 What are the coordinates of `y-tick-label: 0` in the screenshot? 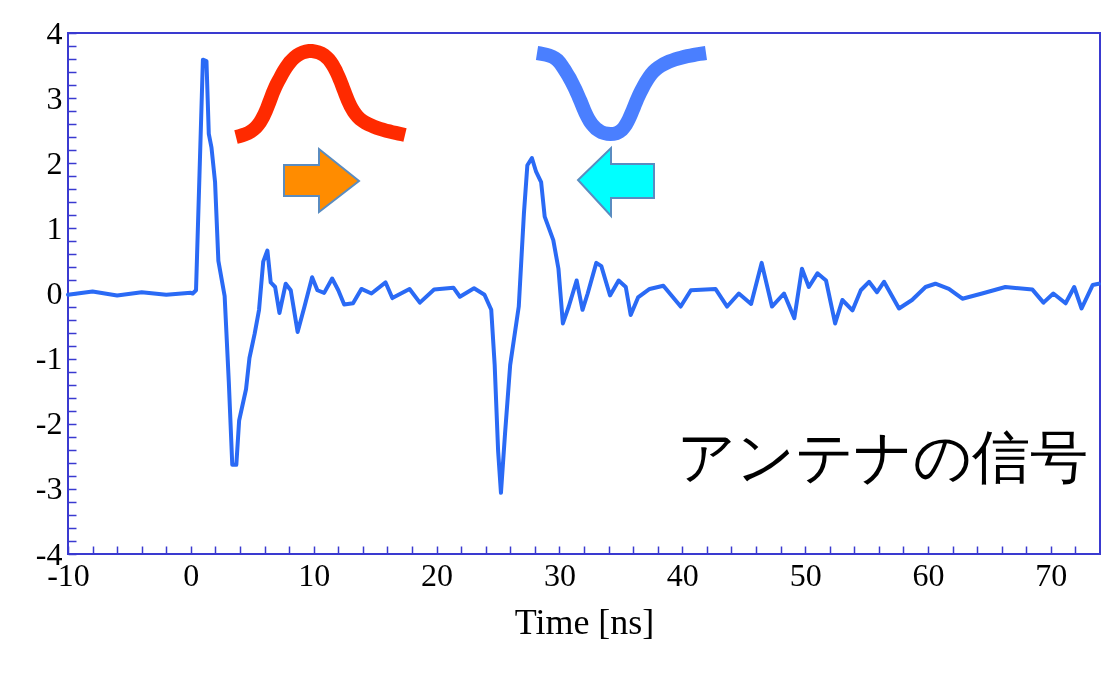 It's located at (54, 293).